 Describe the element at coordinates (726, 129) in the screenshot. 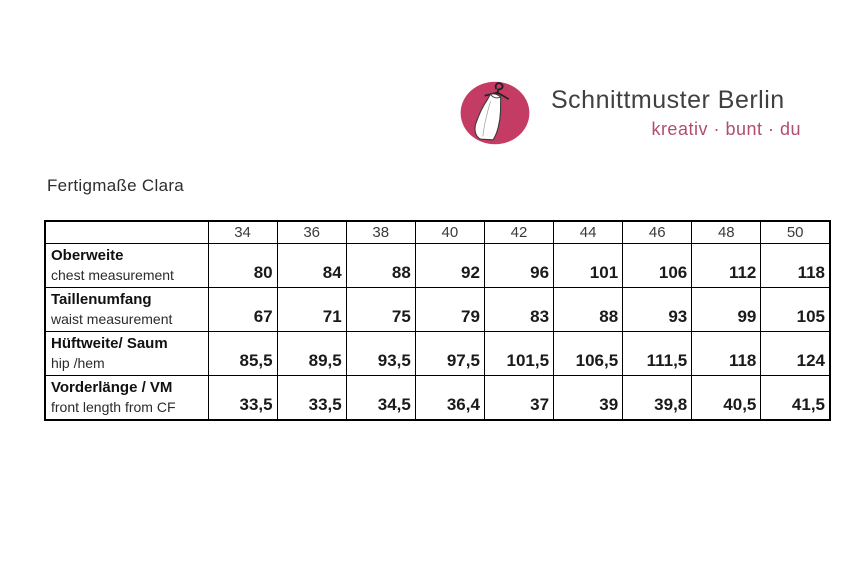

I see `brand-tagline: kreativ · bunt · du` at that location.